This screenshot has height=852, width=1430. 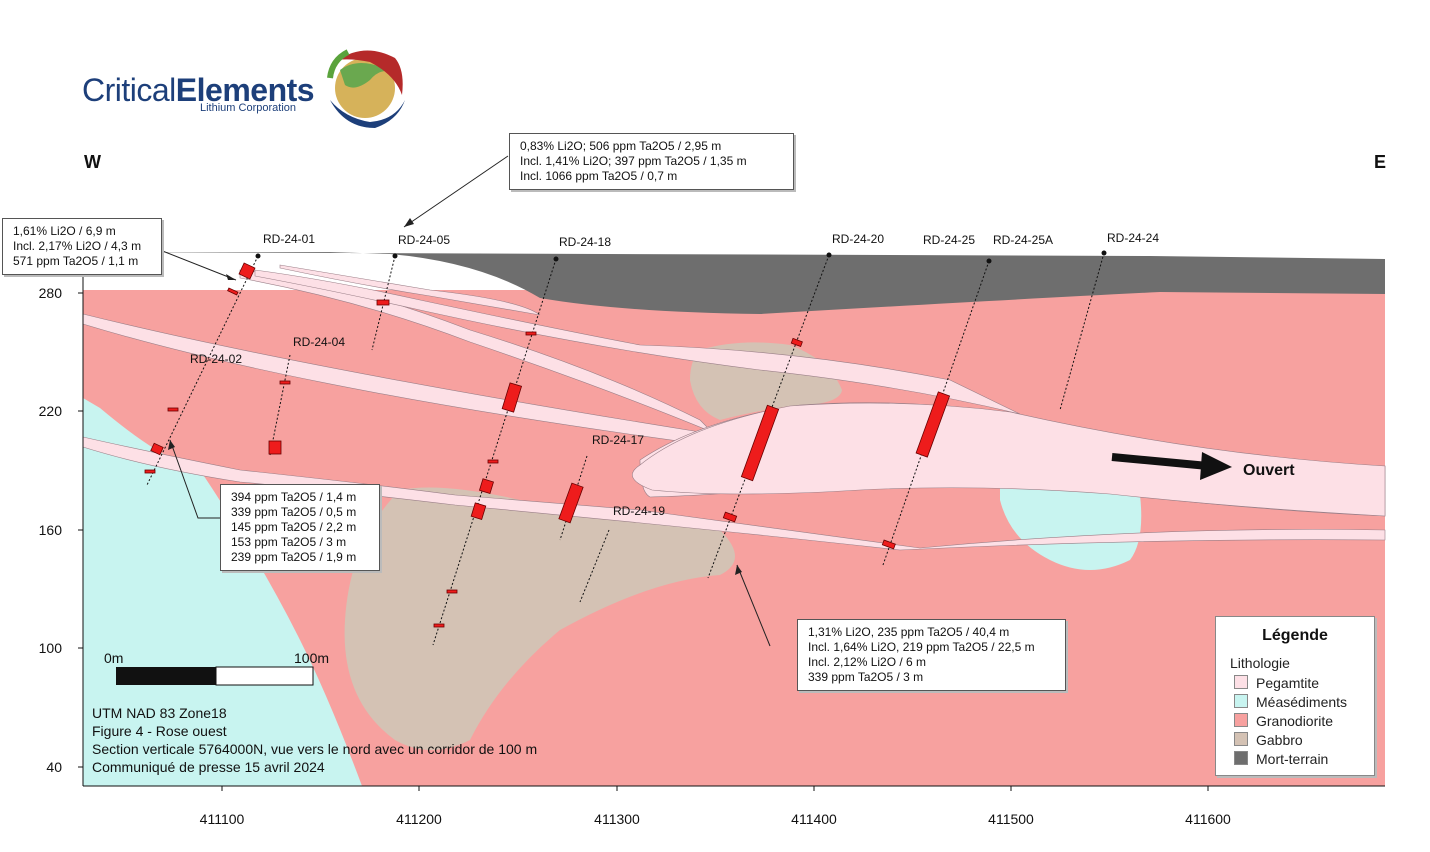 I want to click on callout-line: 0,83% Li2O; 506 ppm Ta2O5 / 2,95 m, so click(x=621, y=146).